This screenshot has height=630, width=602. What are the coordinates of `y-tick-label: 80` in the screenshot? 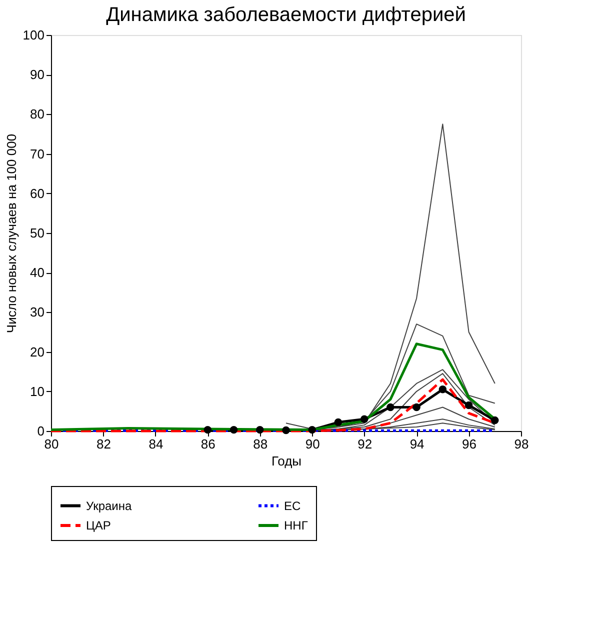 It's located at (37, 114).